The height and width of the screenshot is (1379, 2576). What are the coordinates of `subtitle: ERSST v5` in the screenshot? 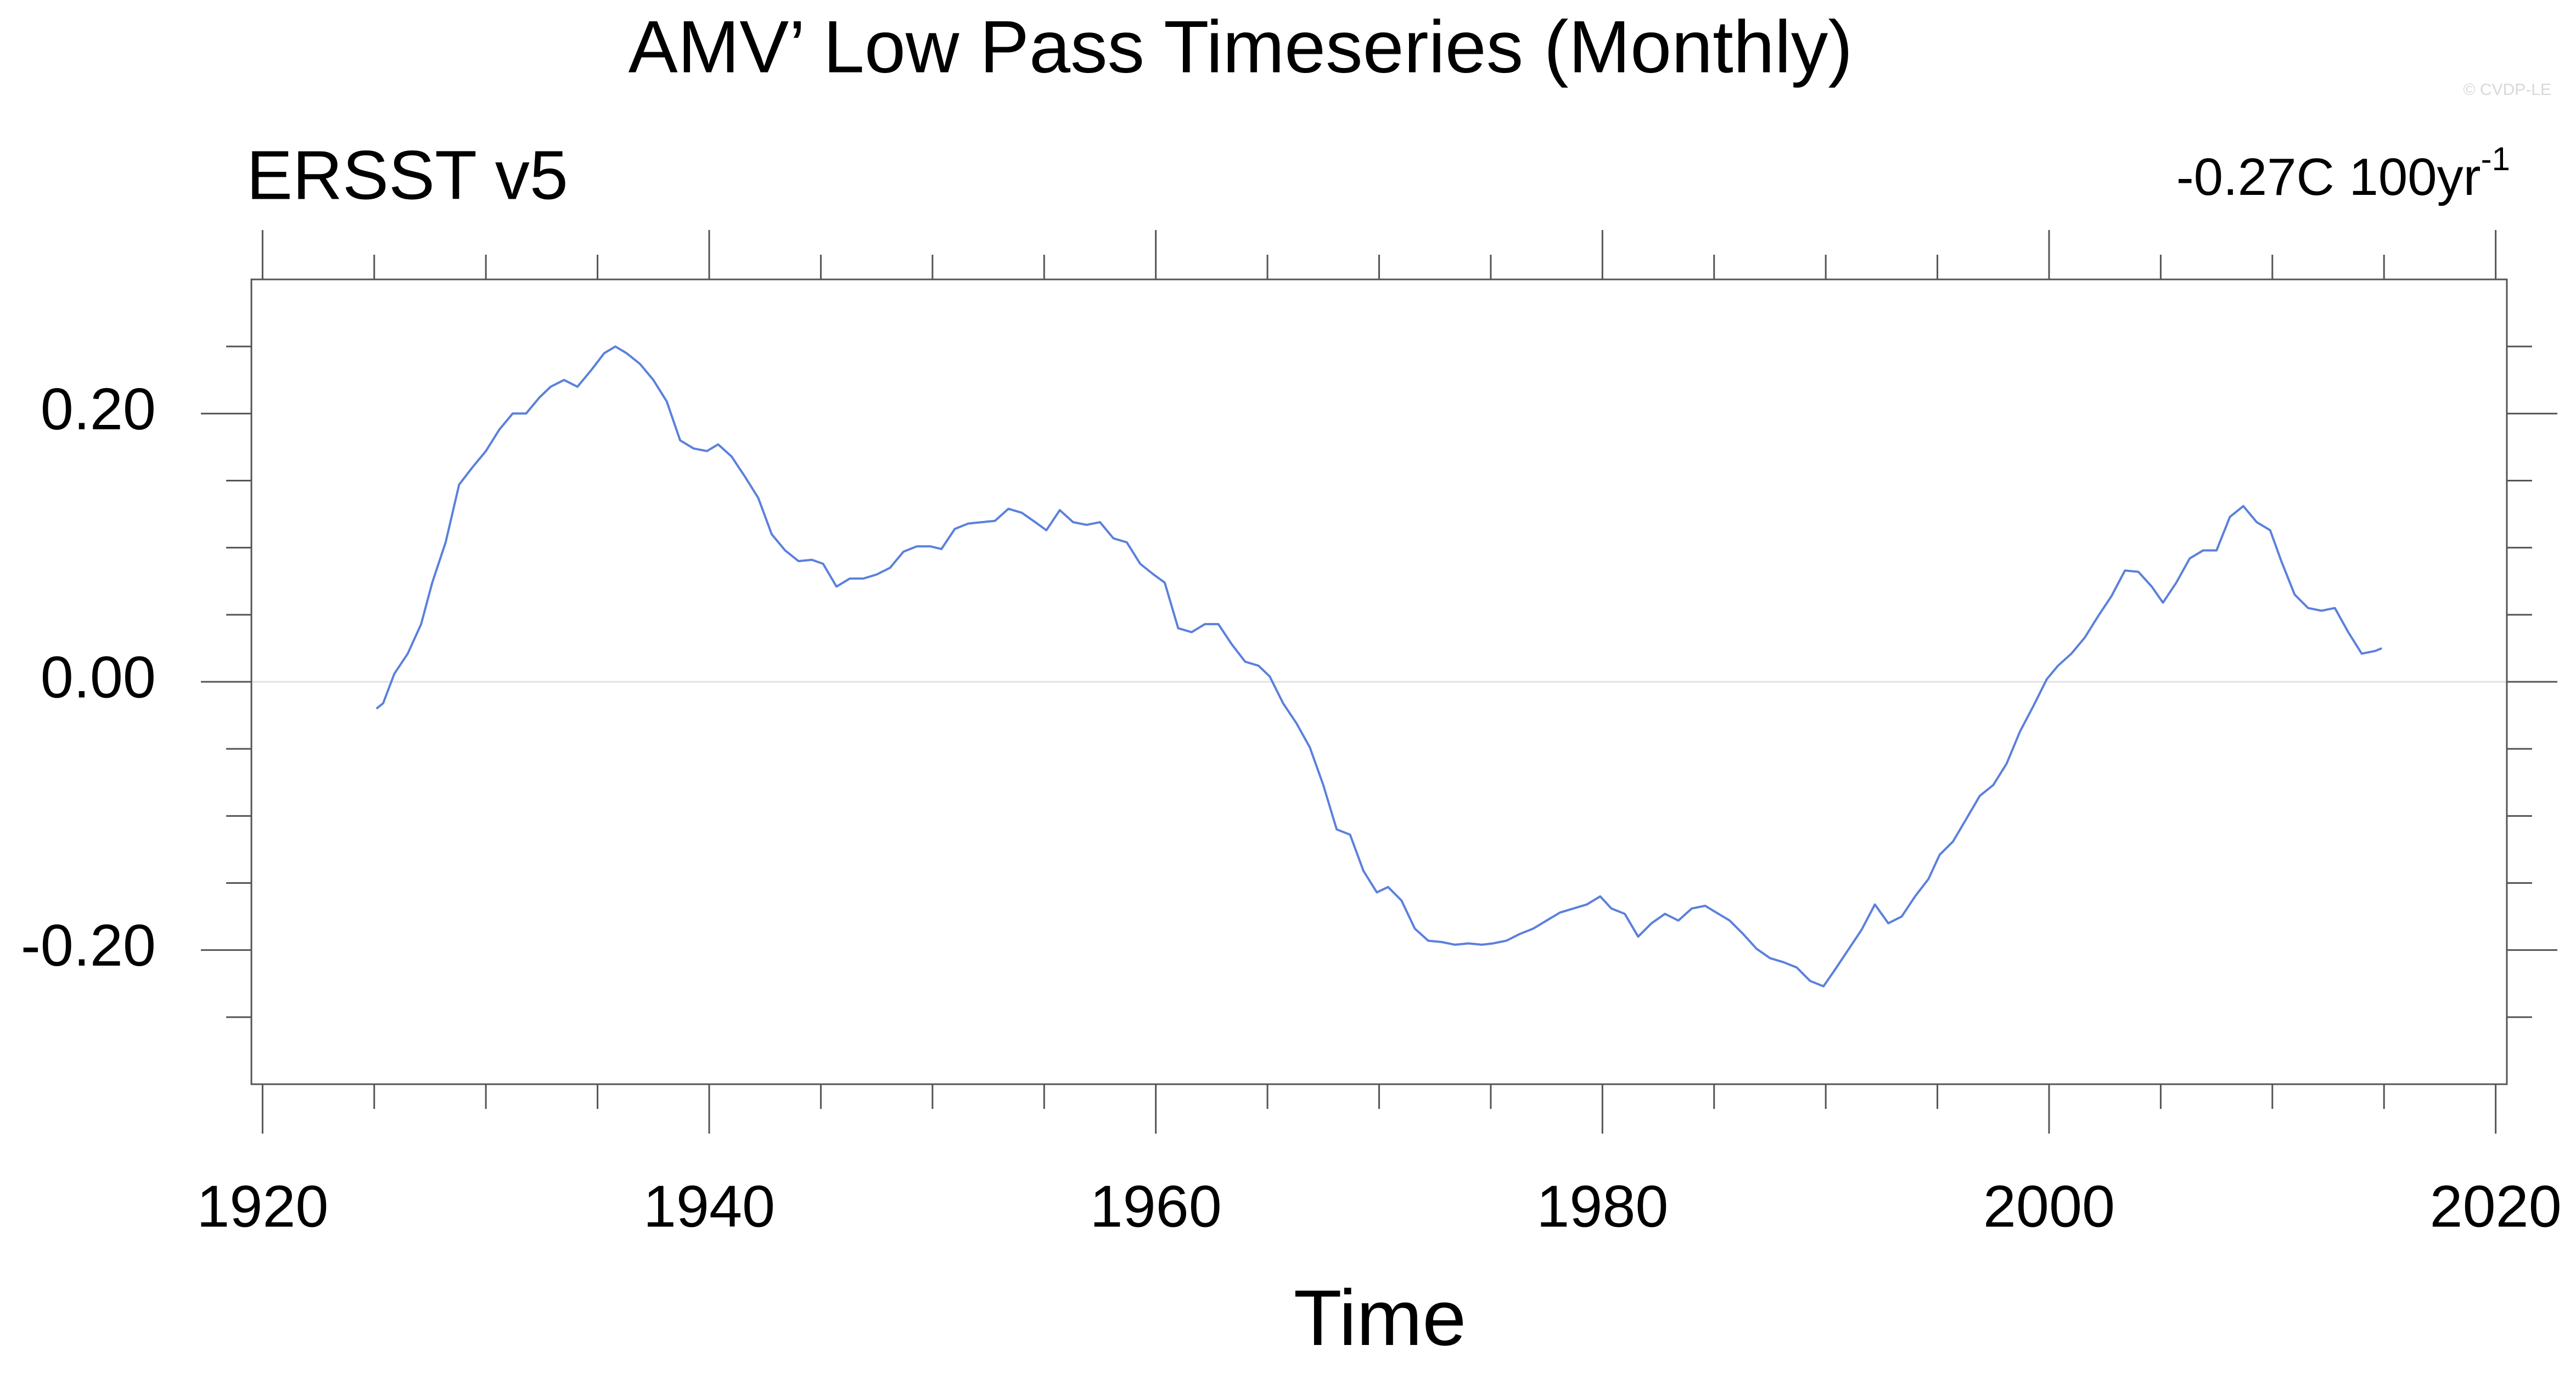 It's located at (407, 175).